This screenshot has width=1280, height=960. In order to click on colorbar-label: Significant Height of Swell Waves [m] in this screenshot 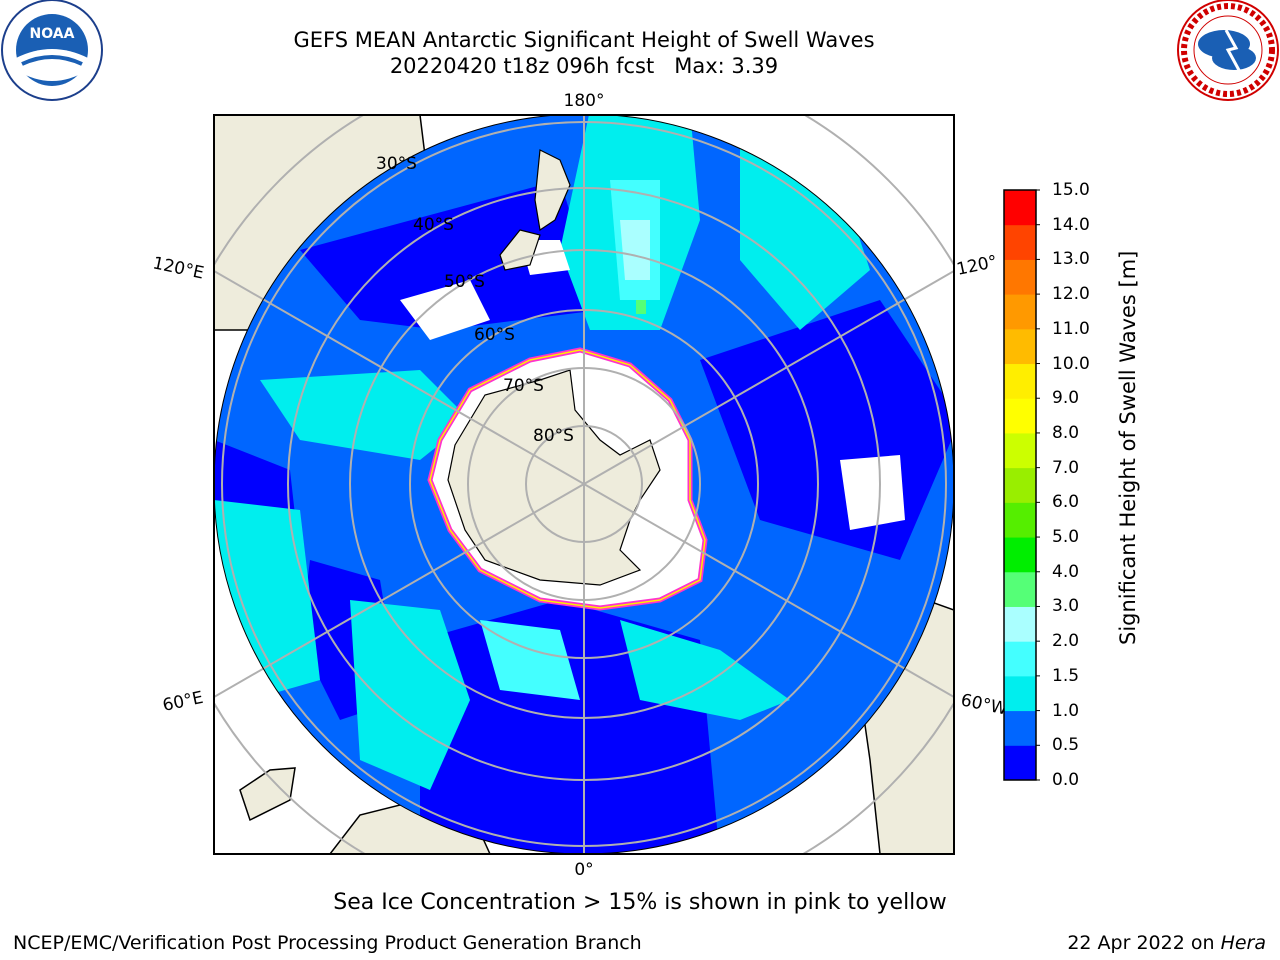, I will do `click(1128, 448)`.